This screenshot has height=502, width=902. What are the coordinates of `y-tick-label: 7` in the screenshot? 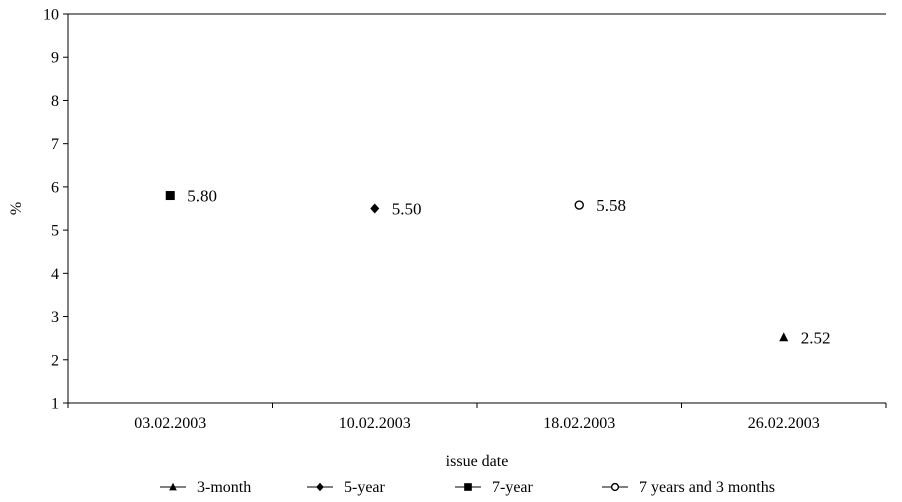 It's located at (55, 144).